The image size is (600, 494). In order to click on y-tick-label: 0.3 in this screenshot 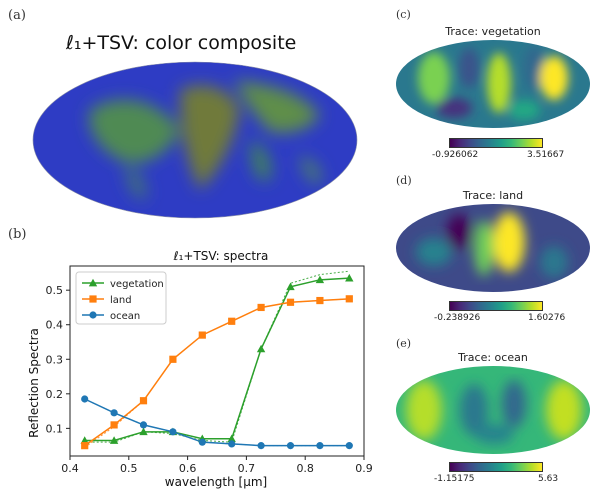, I will do `click(55, 359)`.